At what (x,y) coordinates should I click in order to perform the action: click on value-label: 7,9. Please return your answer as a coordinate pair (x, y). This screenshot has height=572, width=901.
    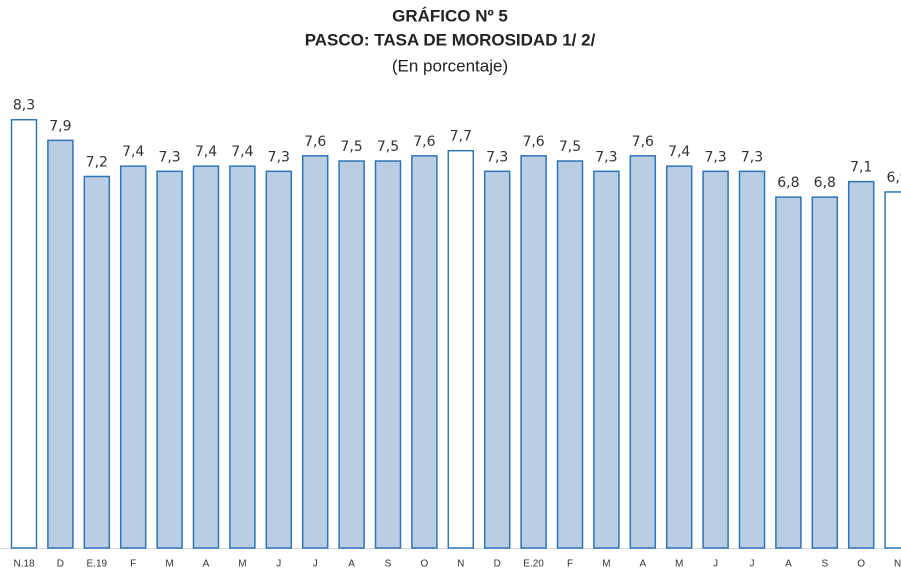
    Looking at the image, I should click on (60, 126).